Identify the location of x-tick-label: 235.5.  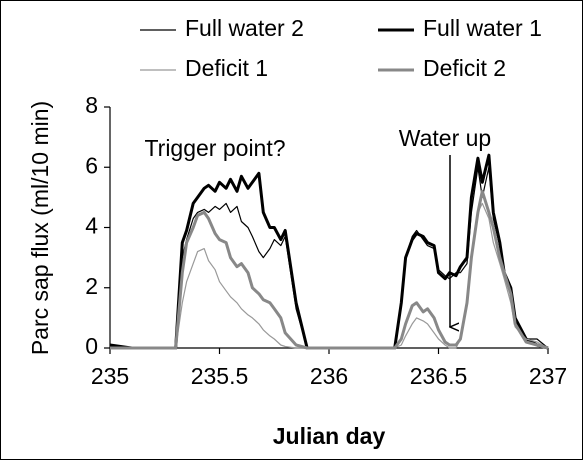
(220, 376).